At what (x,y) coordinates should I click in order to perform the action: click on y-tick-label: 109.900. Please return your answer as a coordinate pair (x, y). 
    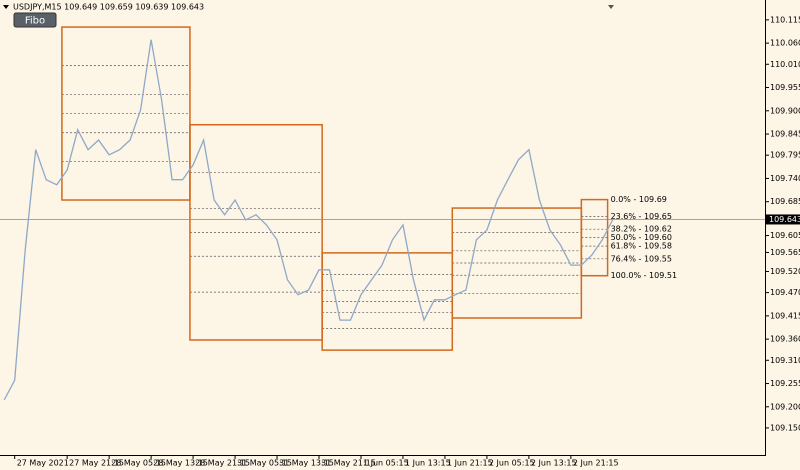
    Looking at the image, I should click on (785, 110).